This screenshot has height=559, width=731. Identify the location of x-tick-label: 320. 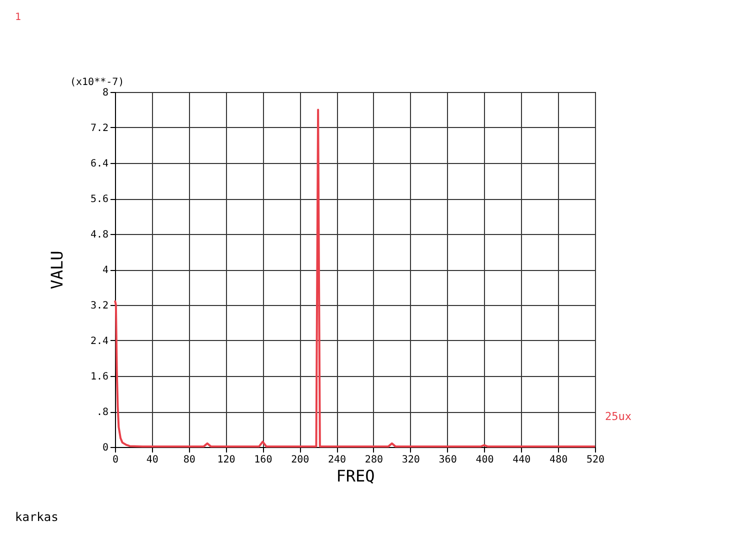
(411, 460).